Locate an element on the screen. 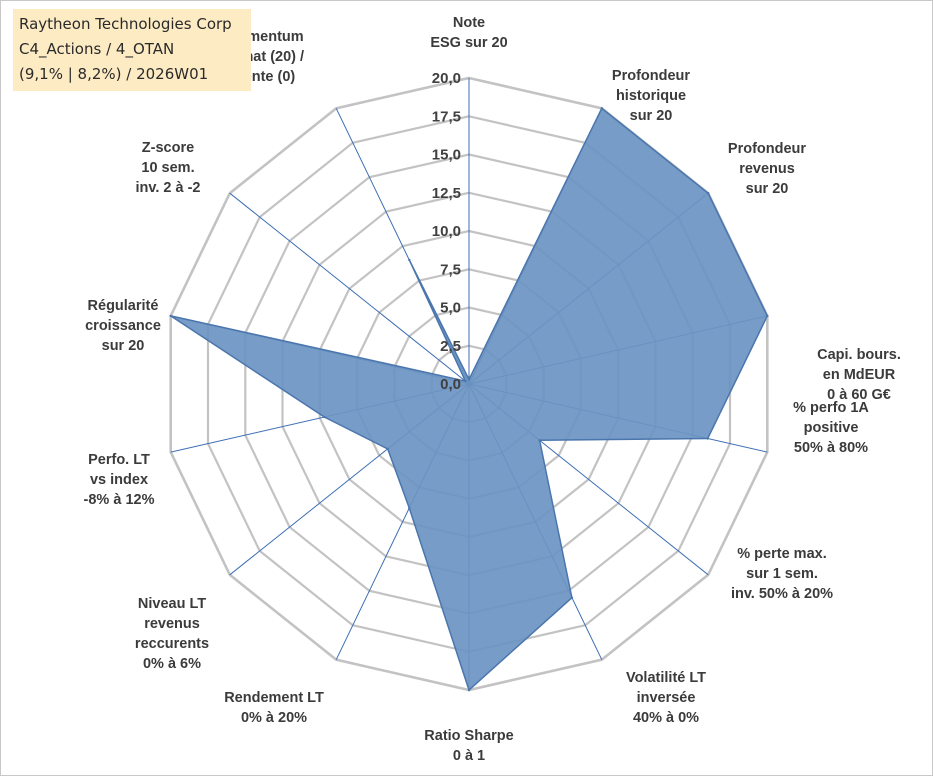 This screenshot has width=933, height=776. axis-label: -8% à 12% is located at coordinates (119, 500).